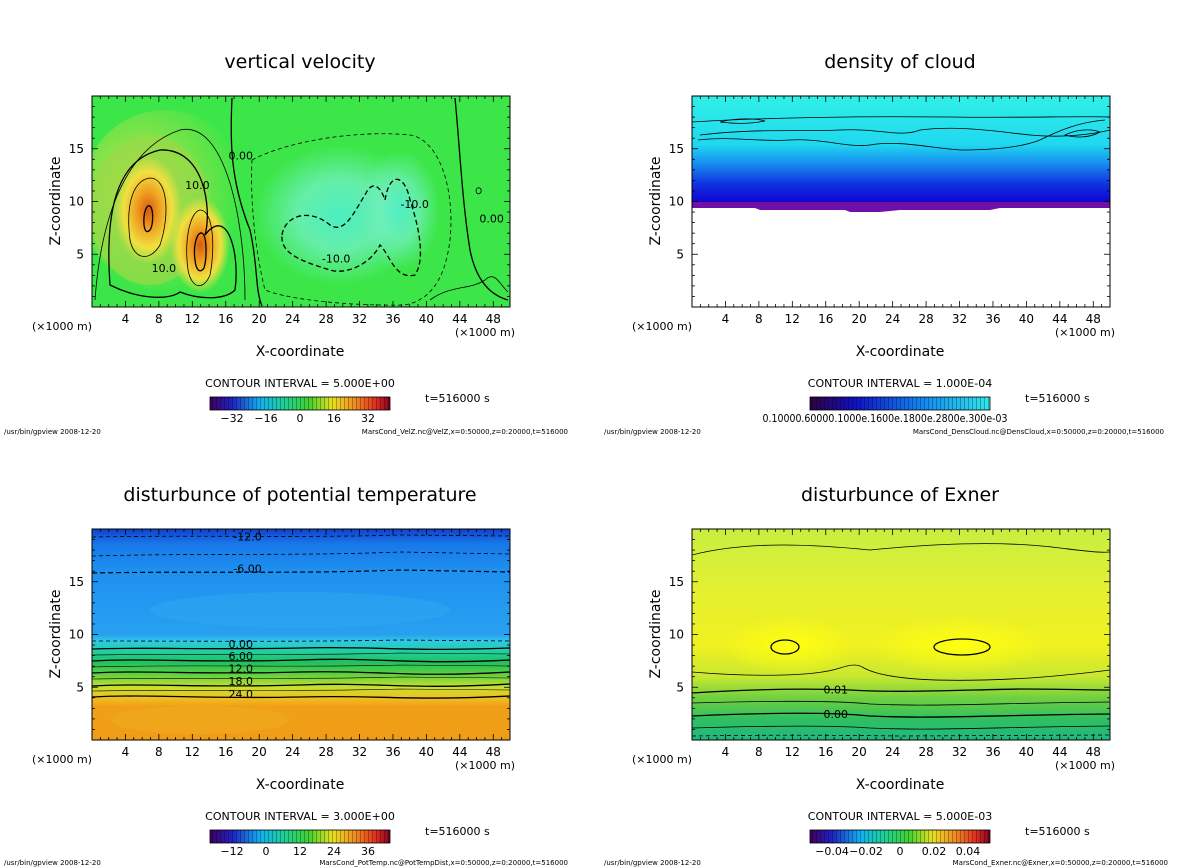 Image resolution: width=1200 pixels, height=868 pixels. Describe the element at coordinates (900, 816) in the screenshot. I see `contour-interval-exner: CONTOUR INTERVAL = 5.000E-03` at that location.